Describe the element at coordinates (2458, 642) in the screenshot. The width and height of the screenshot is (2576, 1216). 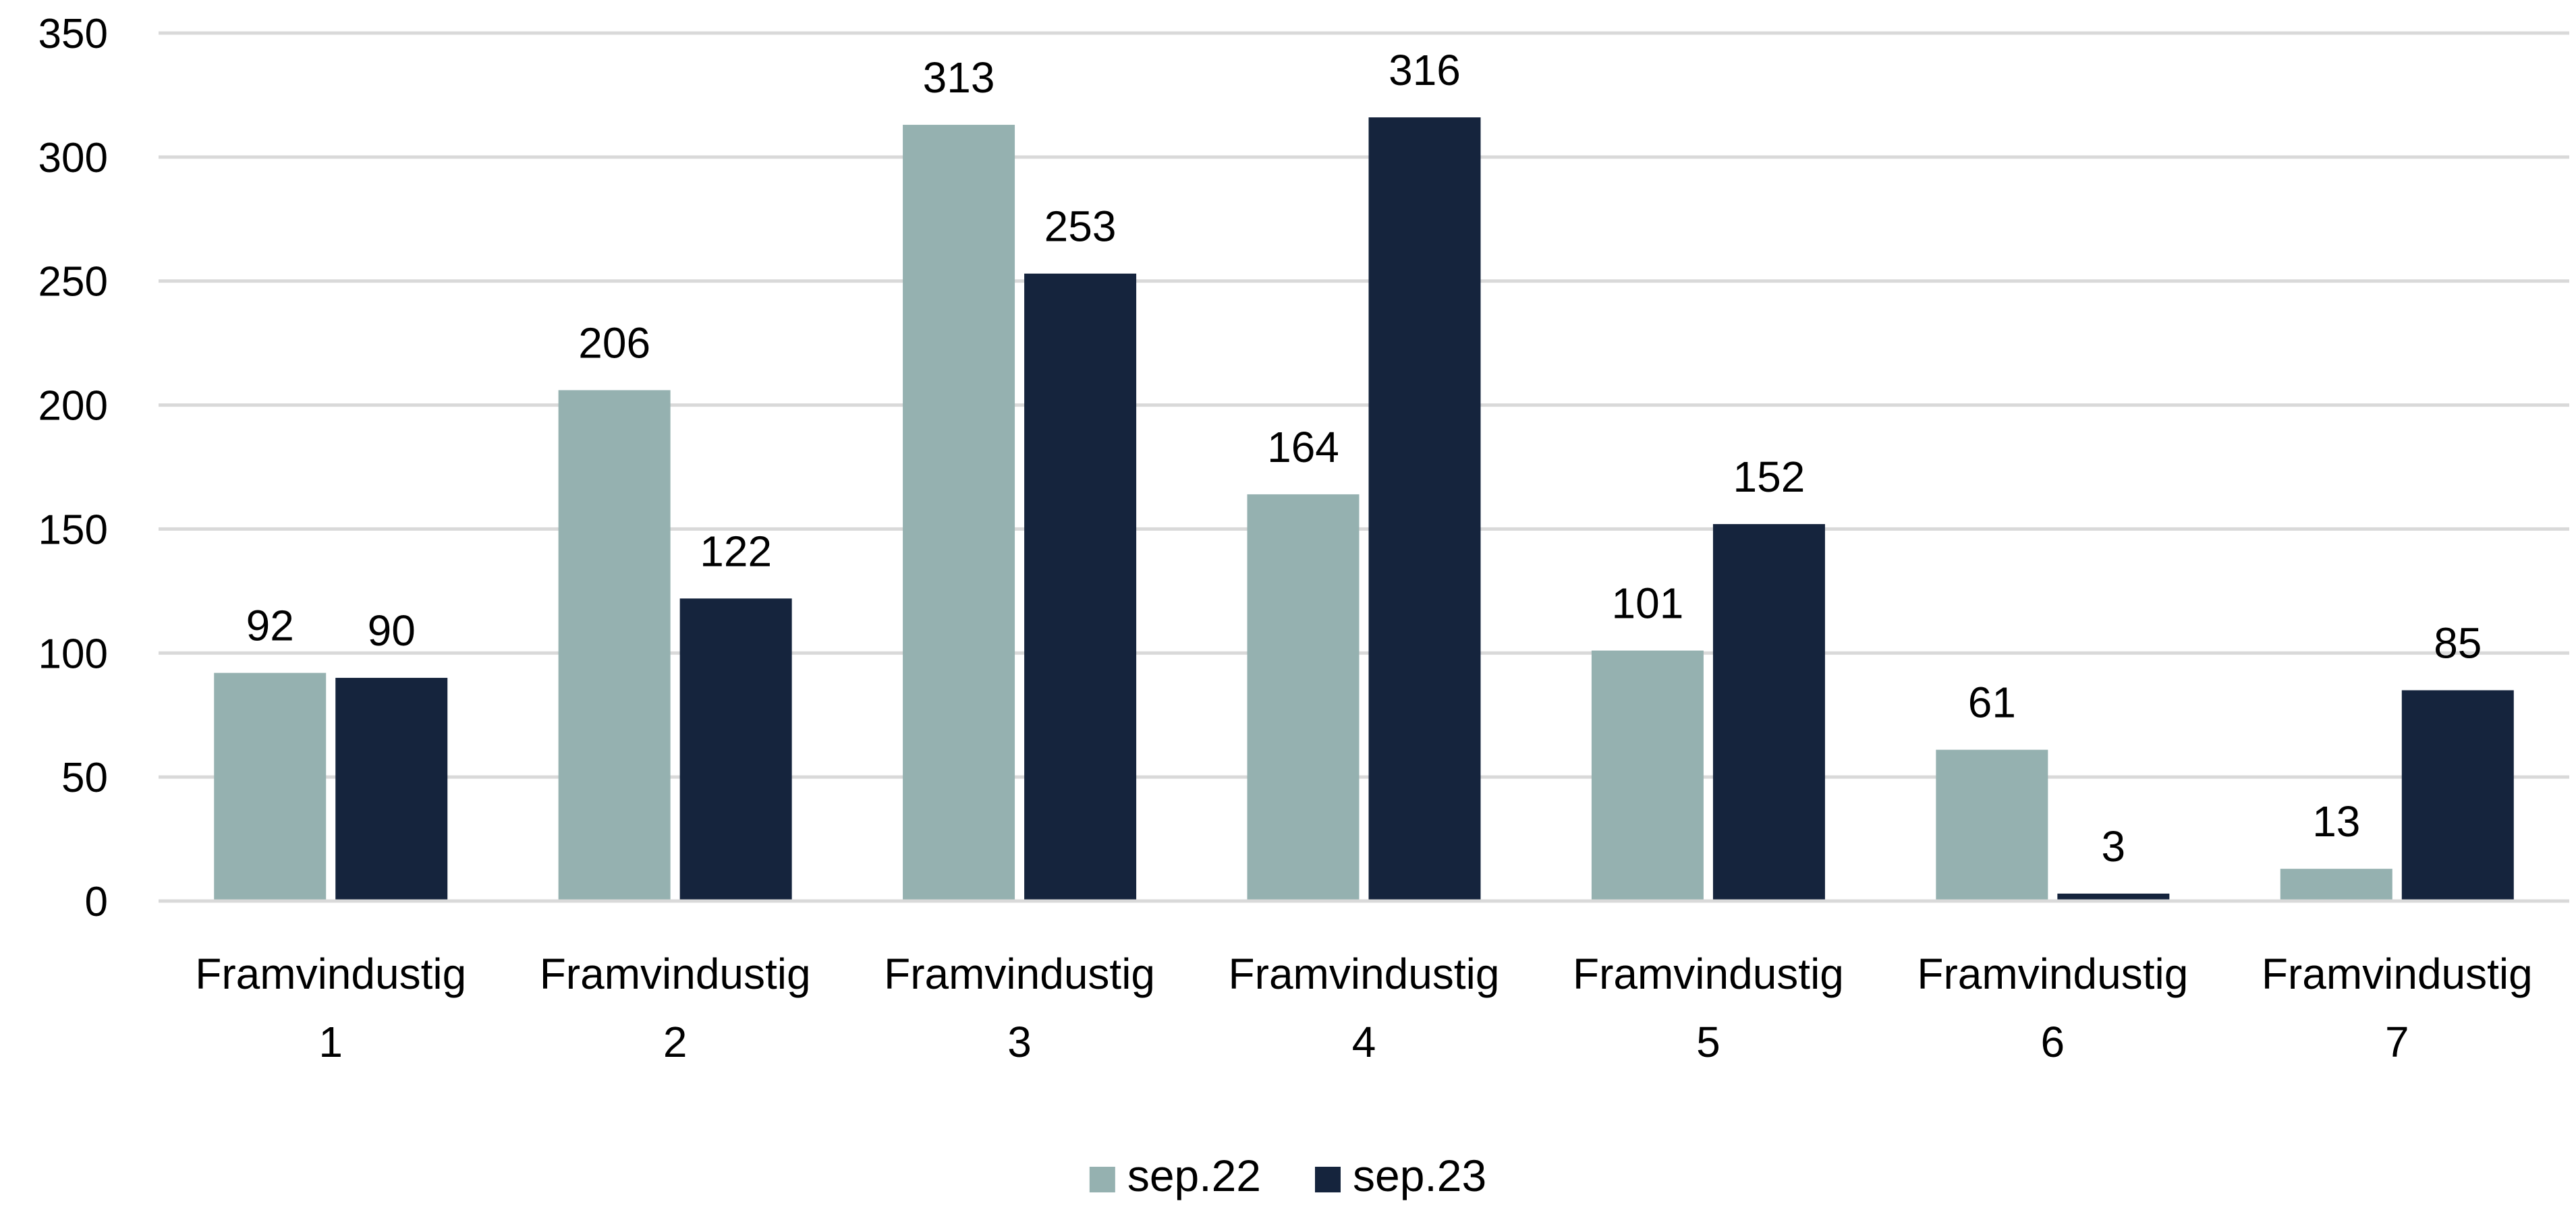
I see `data-label: 85` at that location.